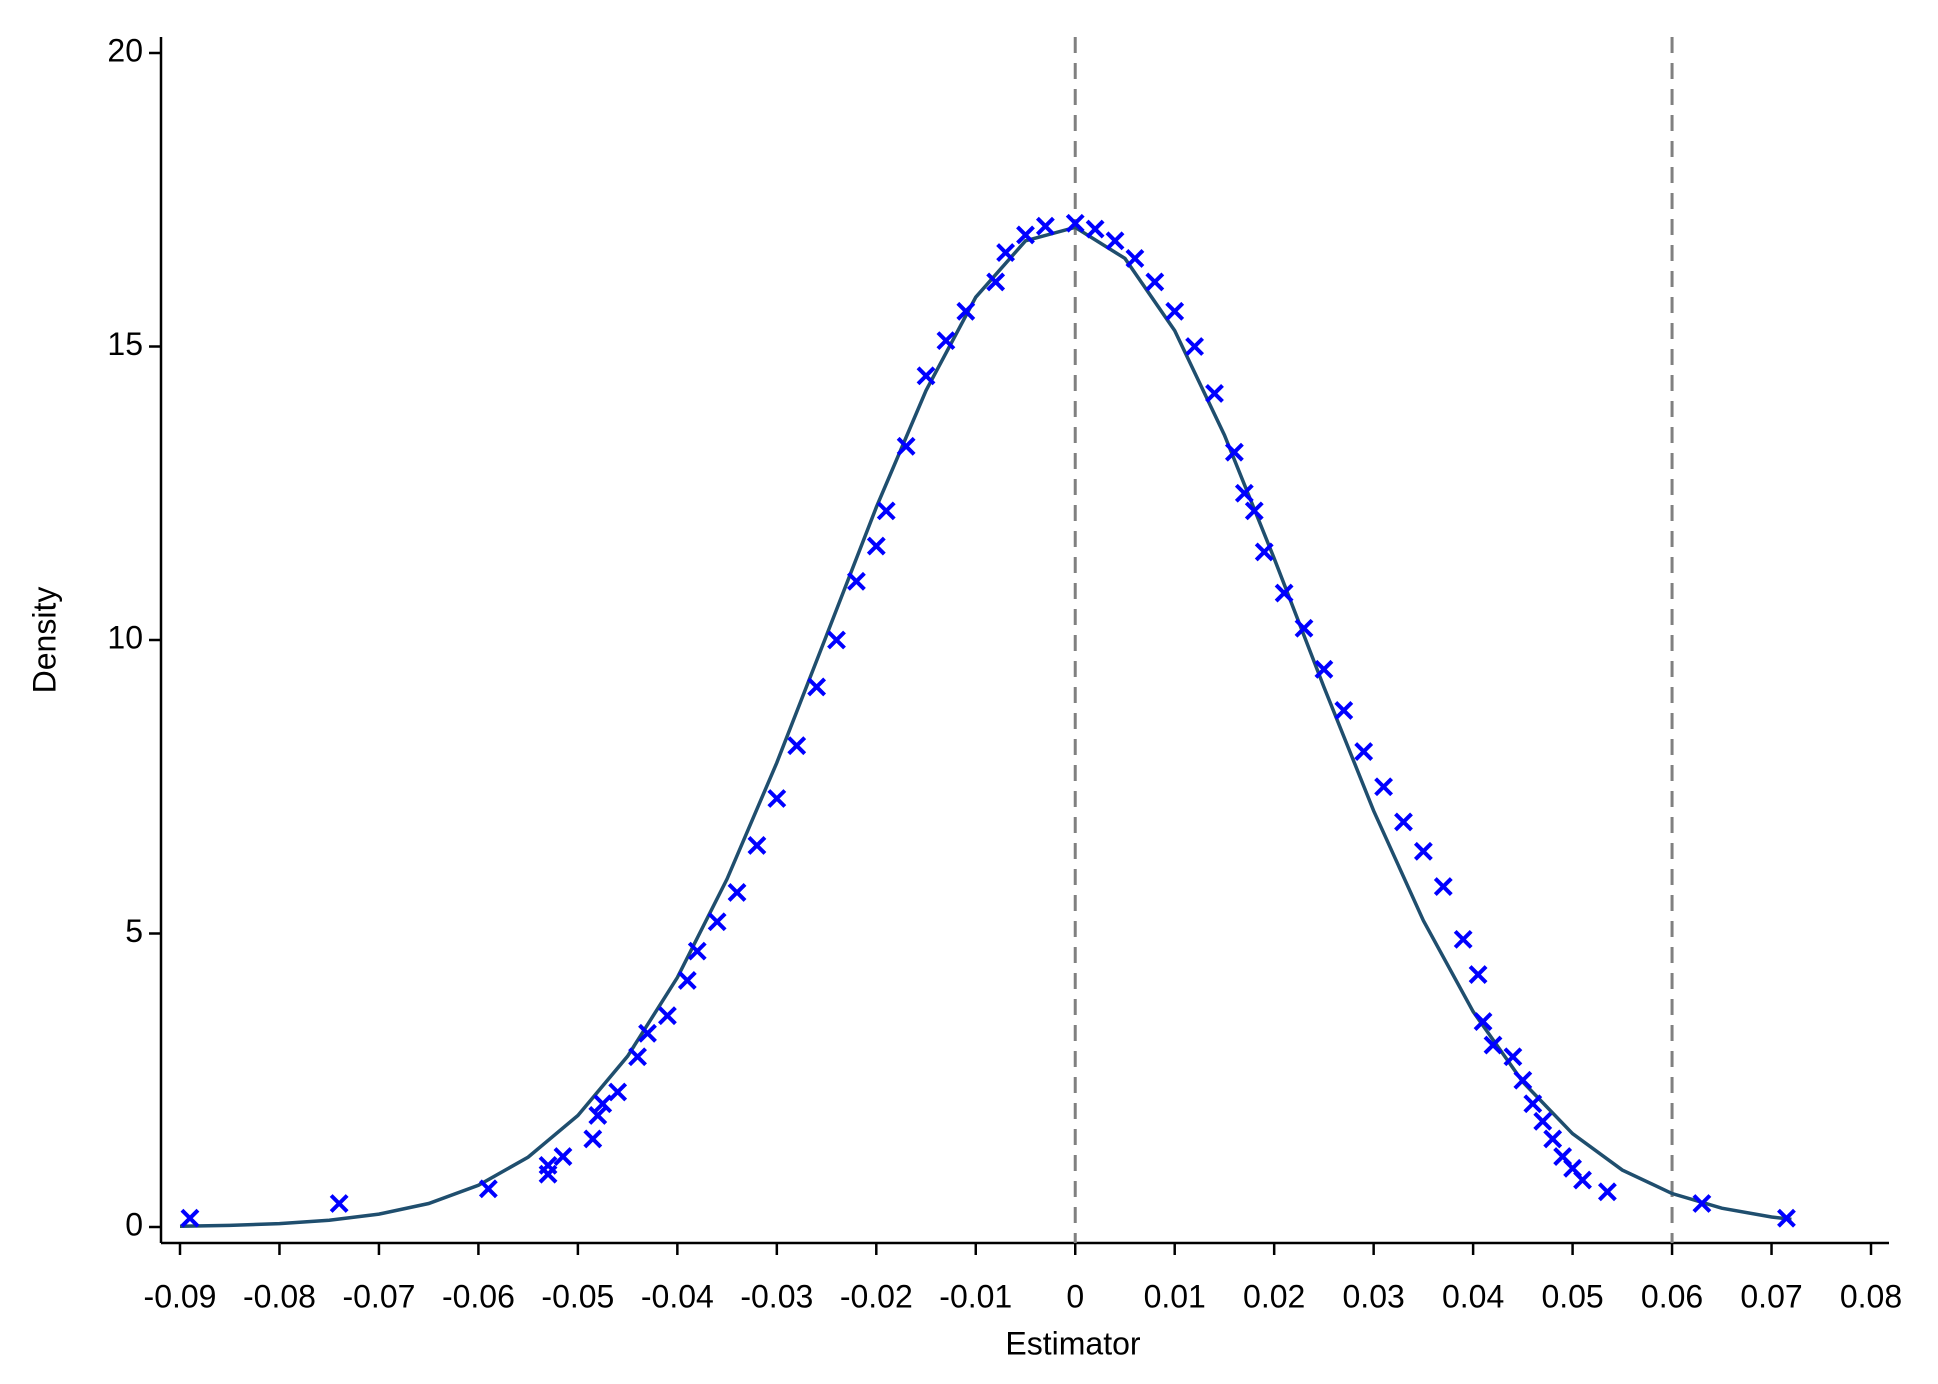 The image size is (1938, 1384). I want to click on x-tick-label: -0.09, so click(180, 1296).